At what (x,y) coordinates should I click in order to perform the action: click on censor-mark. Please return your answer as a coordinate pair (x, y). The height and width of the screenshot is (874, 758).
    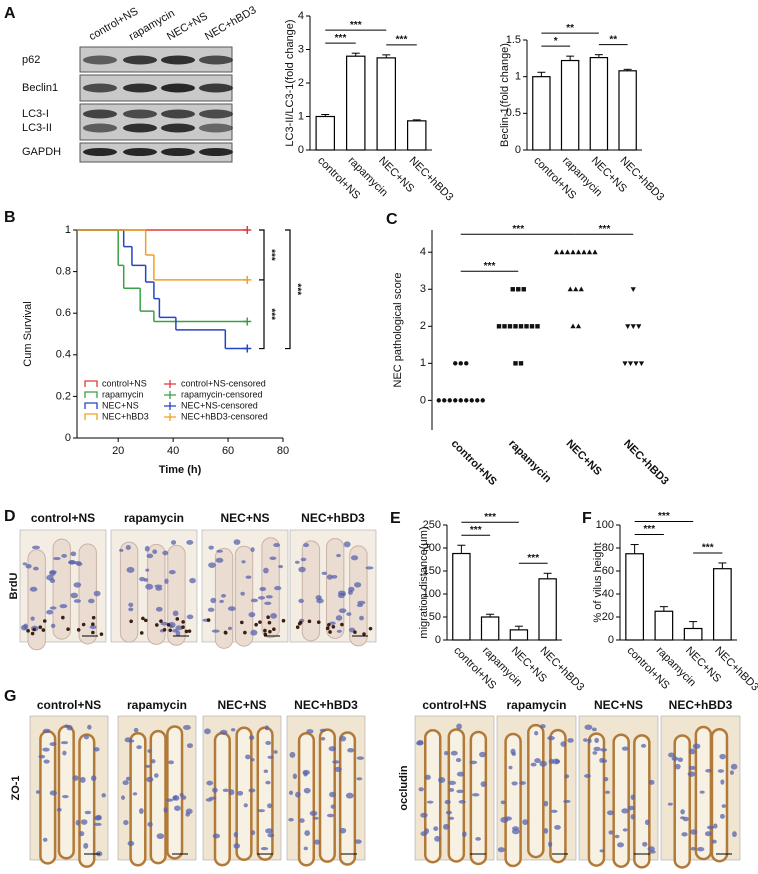
    Looking at the image, I should click on (247, 321).